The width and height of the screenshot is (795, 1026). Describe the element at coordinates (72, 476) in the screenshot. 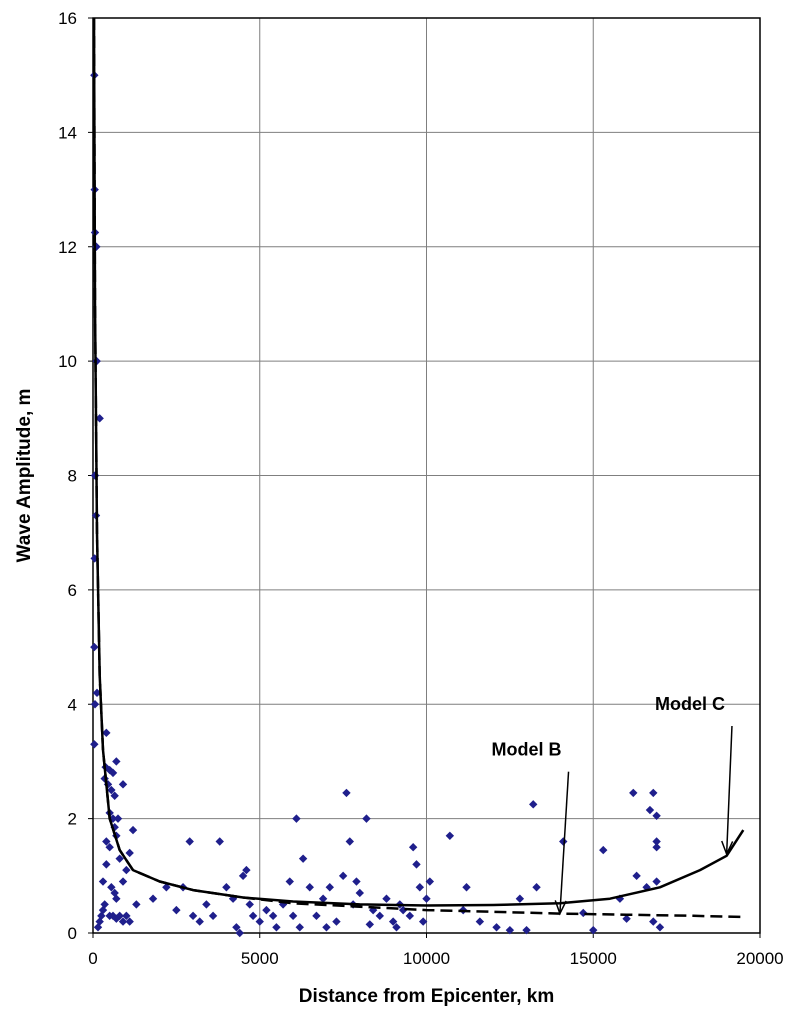

I see `y-tick-label: 8` at that location.